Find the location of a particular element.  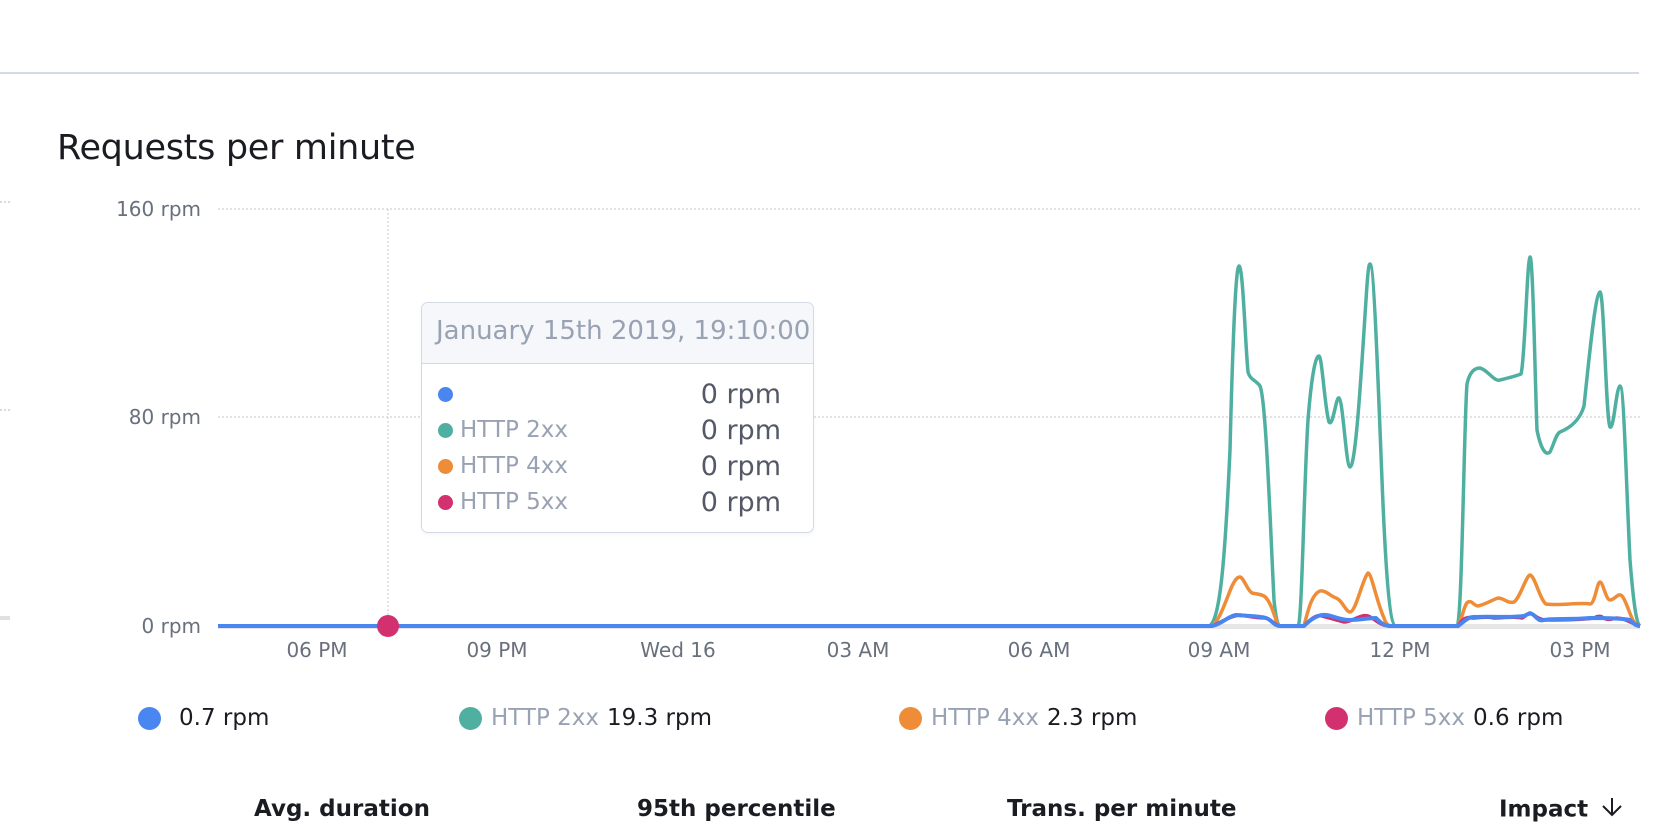

legend-item-http-2xx: HTTP 2xx 19.3 rpm is located at coordinates (585, 718).